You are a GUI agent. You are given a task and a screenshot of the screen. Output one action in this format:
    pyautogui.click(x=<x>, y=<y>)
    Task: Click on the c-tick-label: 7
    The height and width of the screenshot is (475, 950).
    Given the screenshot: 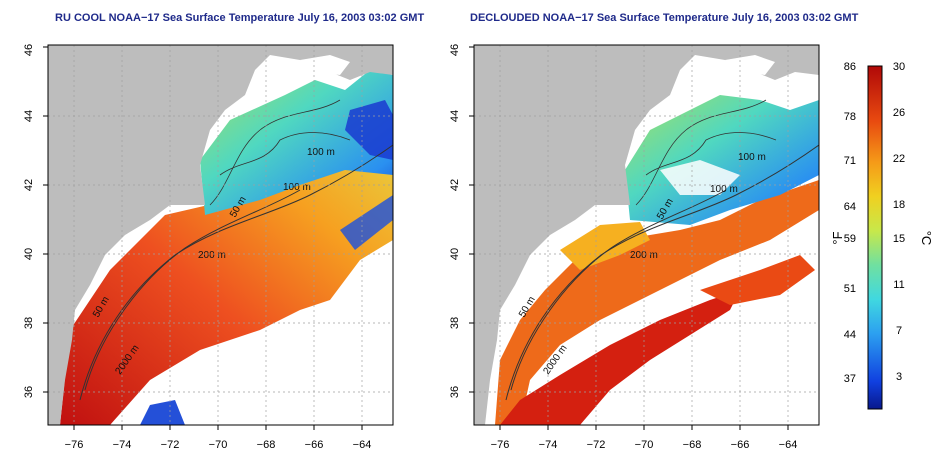 What is the action you would take?
    pyautogui.click(x=899, y=331)
    